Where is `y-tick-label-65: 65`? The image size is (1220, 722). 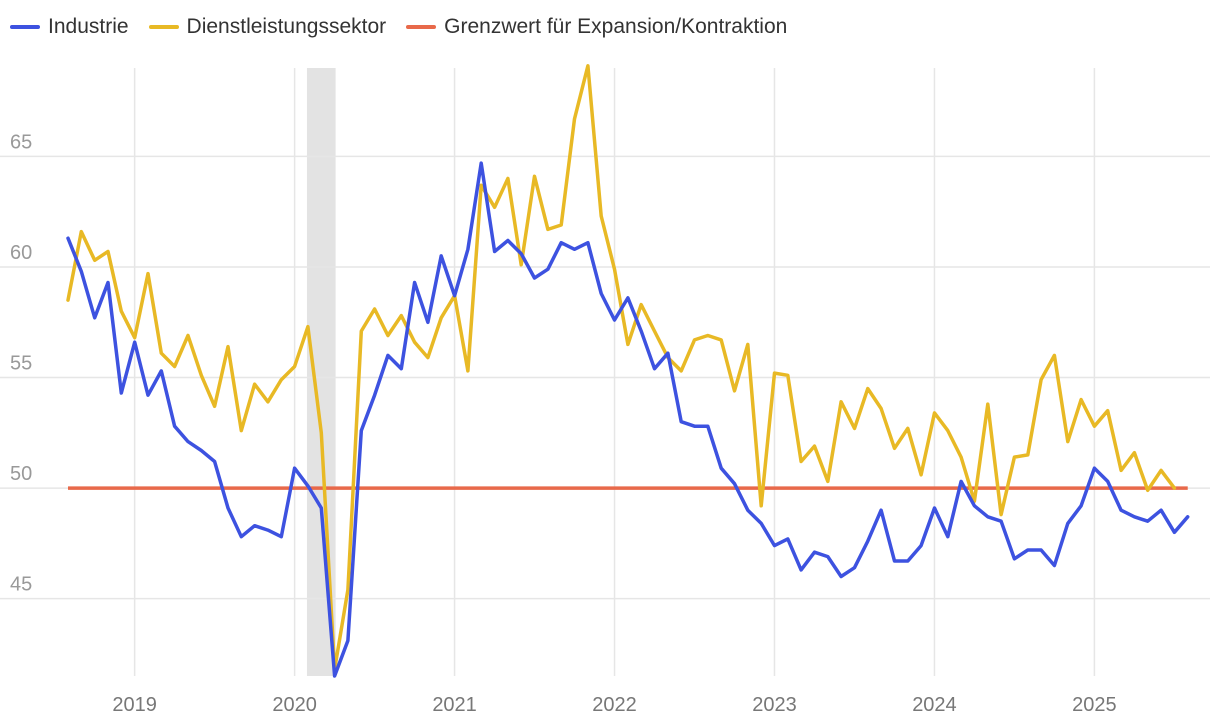
y-tick-label-65: 65 is located at coordinates (21, 142).